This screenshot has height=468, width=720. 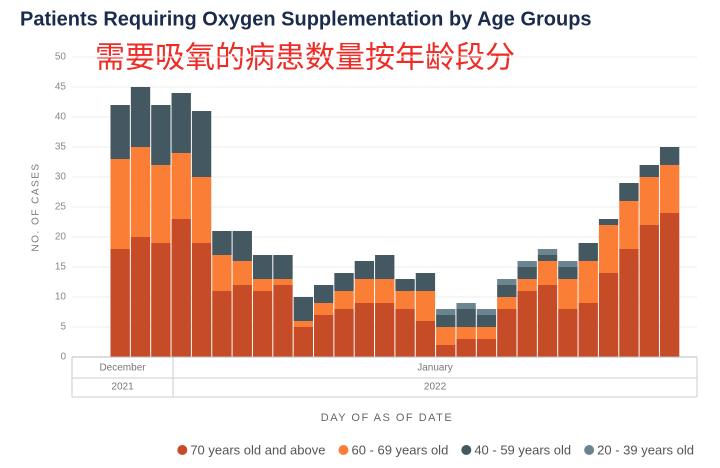 I want to click on x-axis-label: DAY OF AS OF DATE, so click(x=387, y=418).